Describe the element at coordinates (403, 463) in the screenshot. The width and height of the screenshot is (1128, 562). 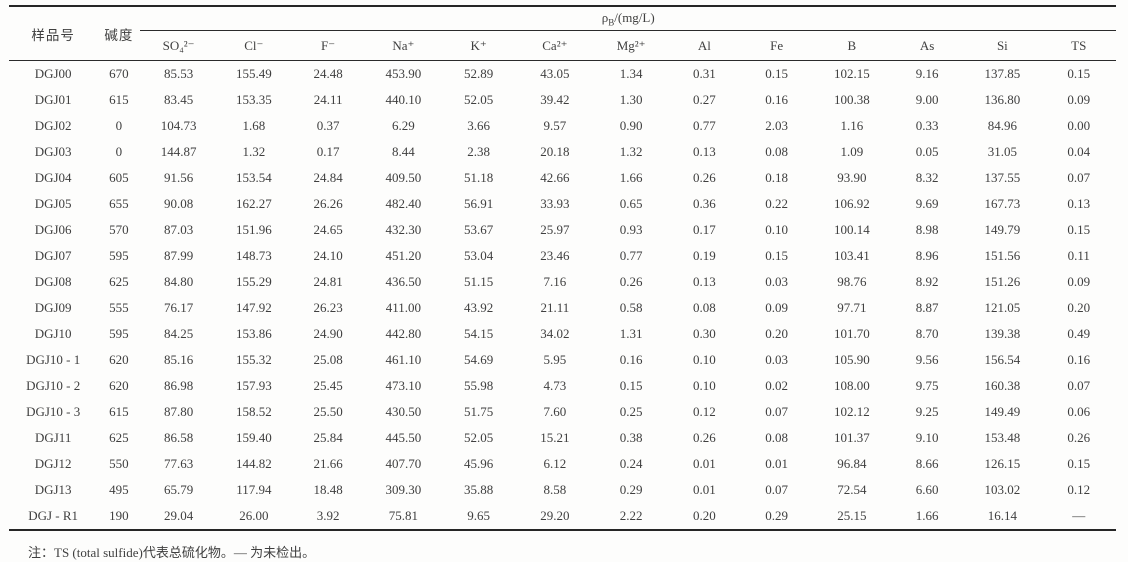
I see `value-cell: 407.70` at that location.